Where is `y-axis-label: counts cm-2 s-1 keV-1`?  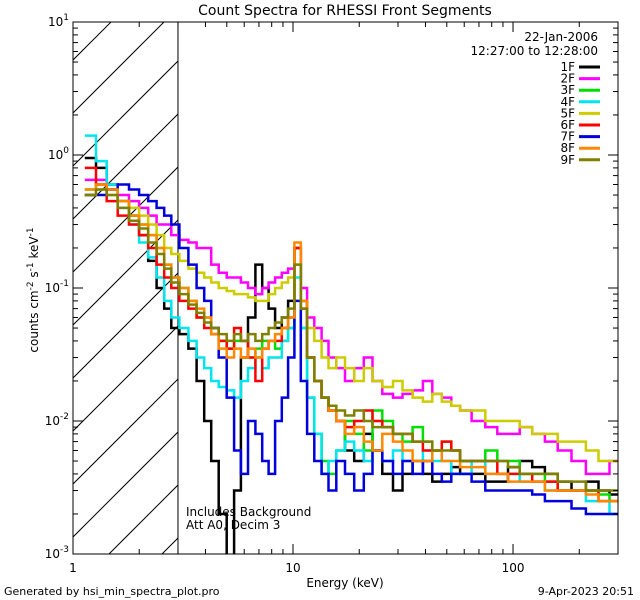
y-axis-label: counts cm-2 s-1 keV-1 is located at coordinates (33, 289).